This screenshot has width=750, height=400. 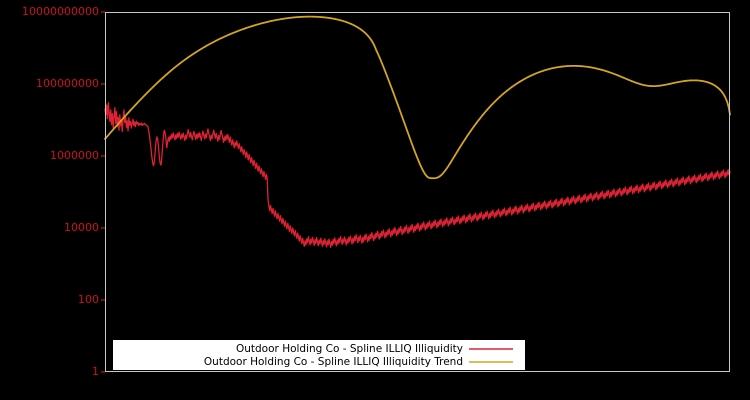 I want to click on y-axis-tick-label: 10000000000, so click(x=60, y=11).